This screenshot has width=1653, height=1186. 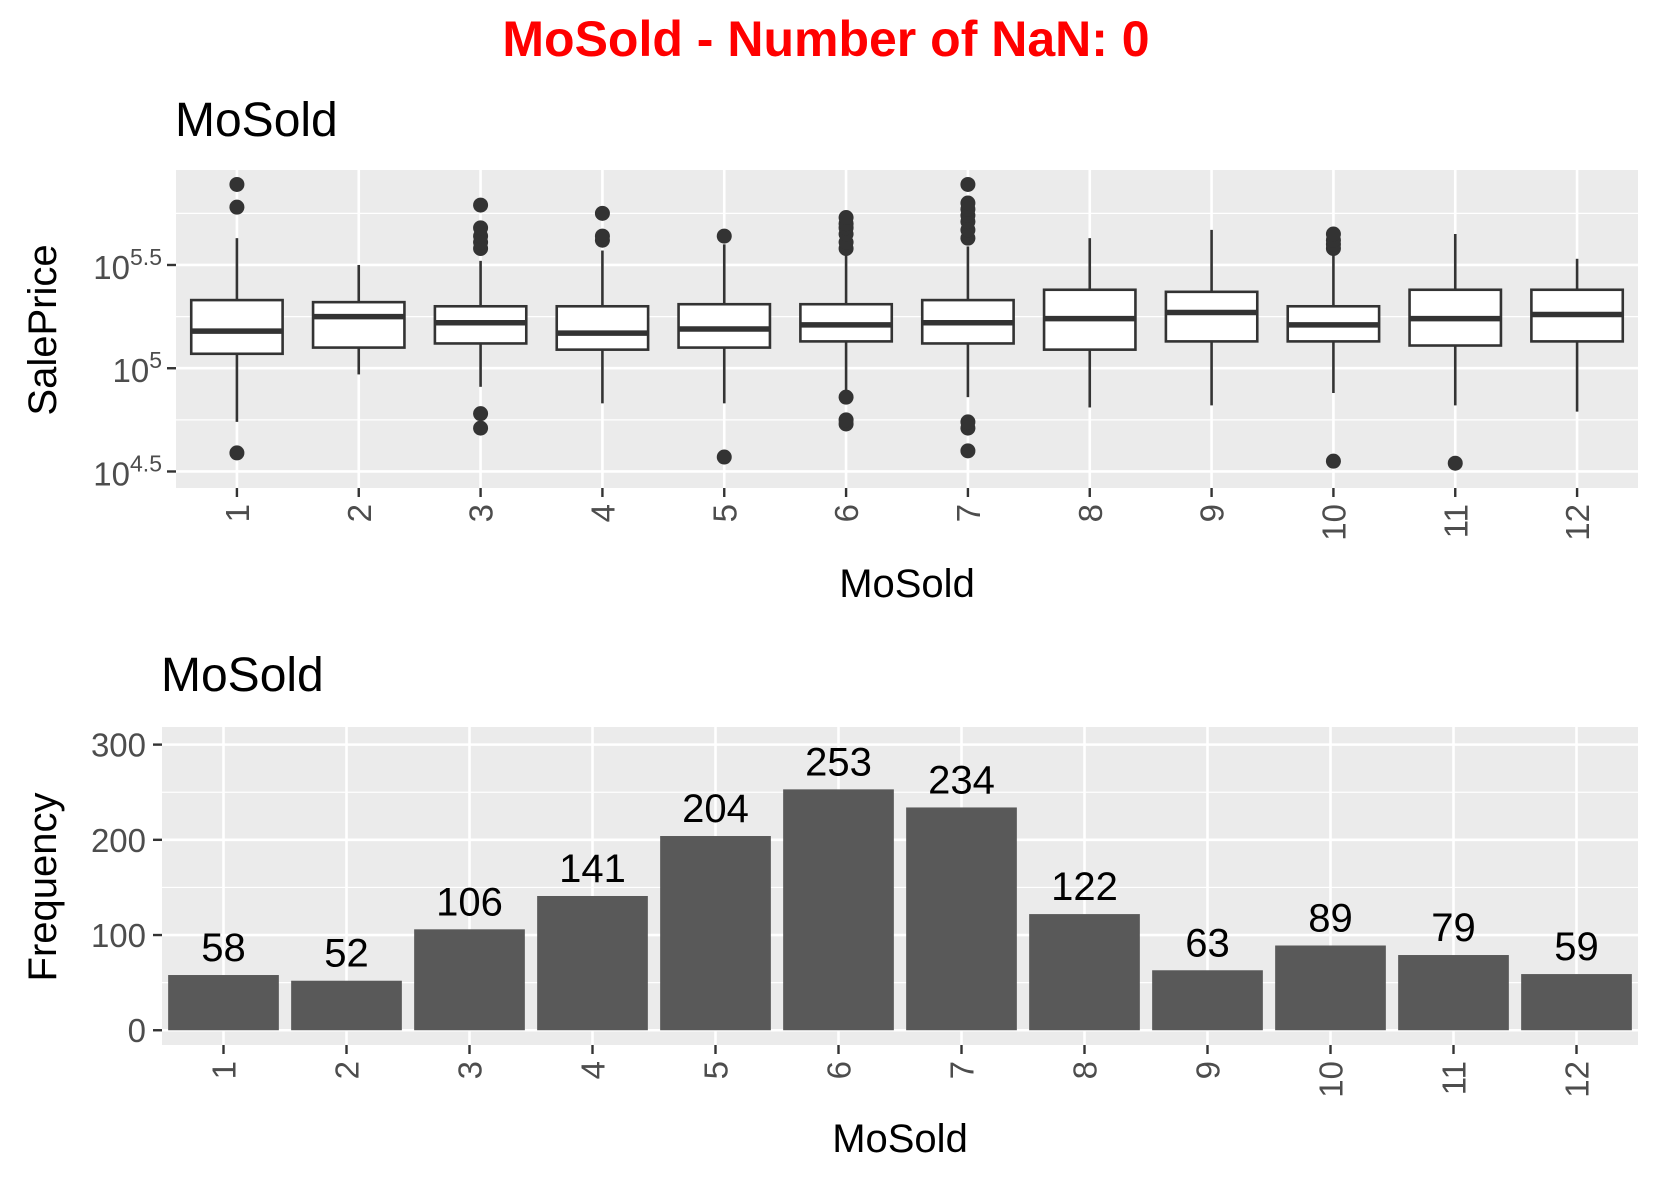 What do you see at coordinates (602, 513) in the screenshot?
I see `boxplot-x-tick-label: 4` at bounding box center [602, 513].